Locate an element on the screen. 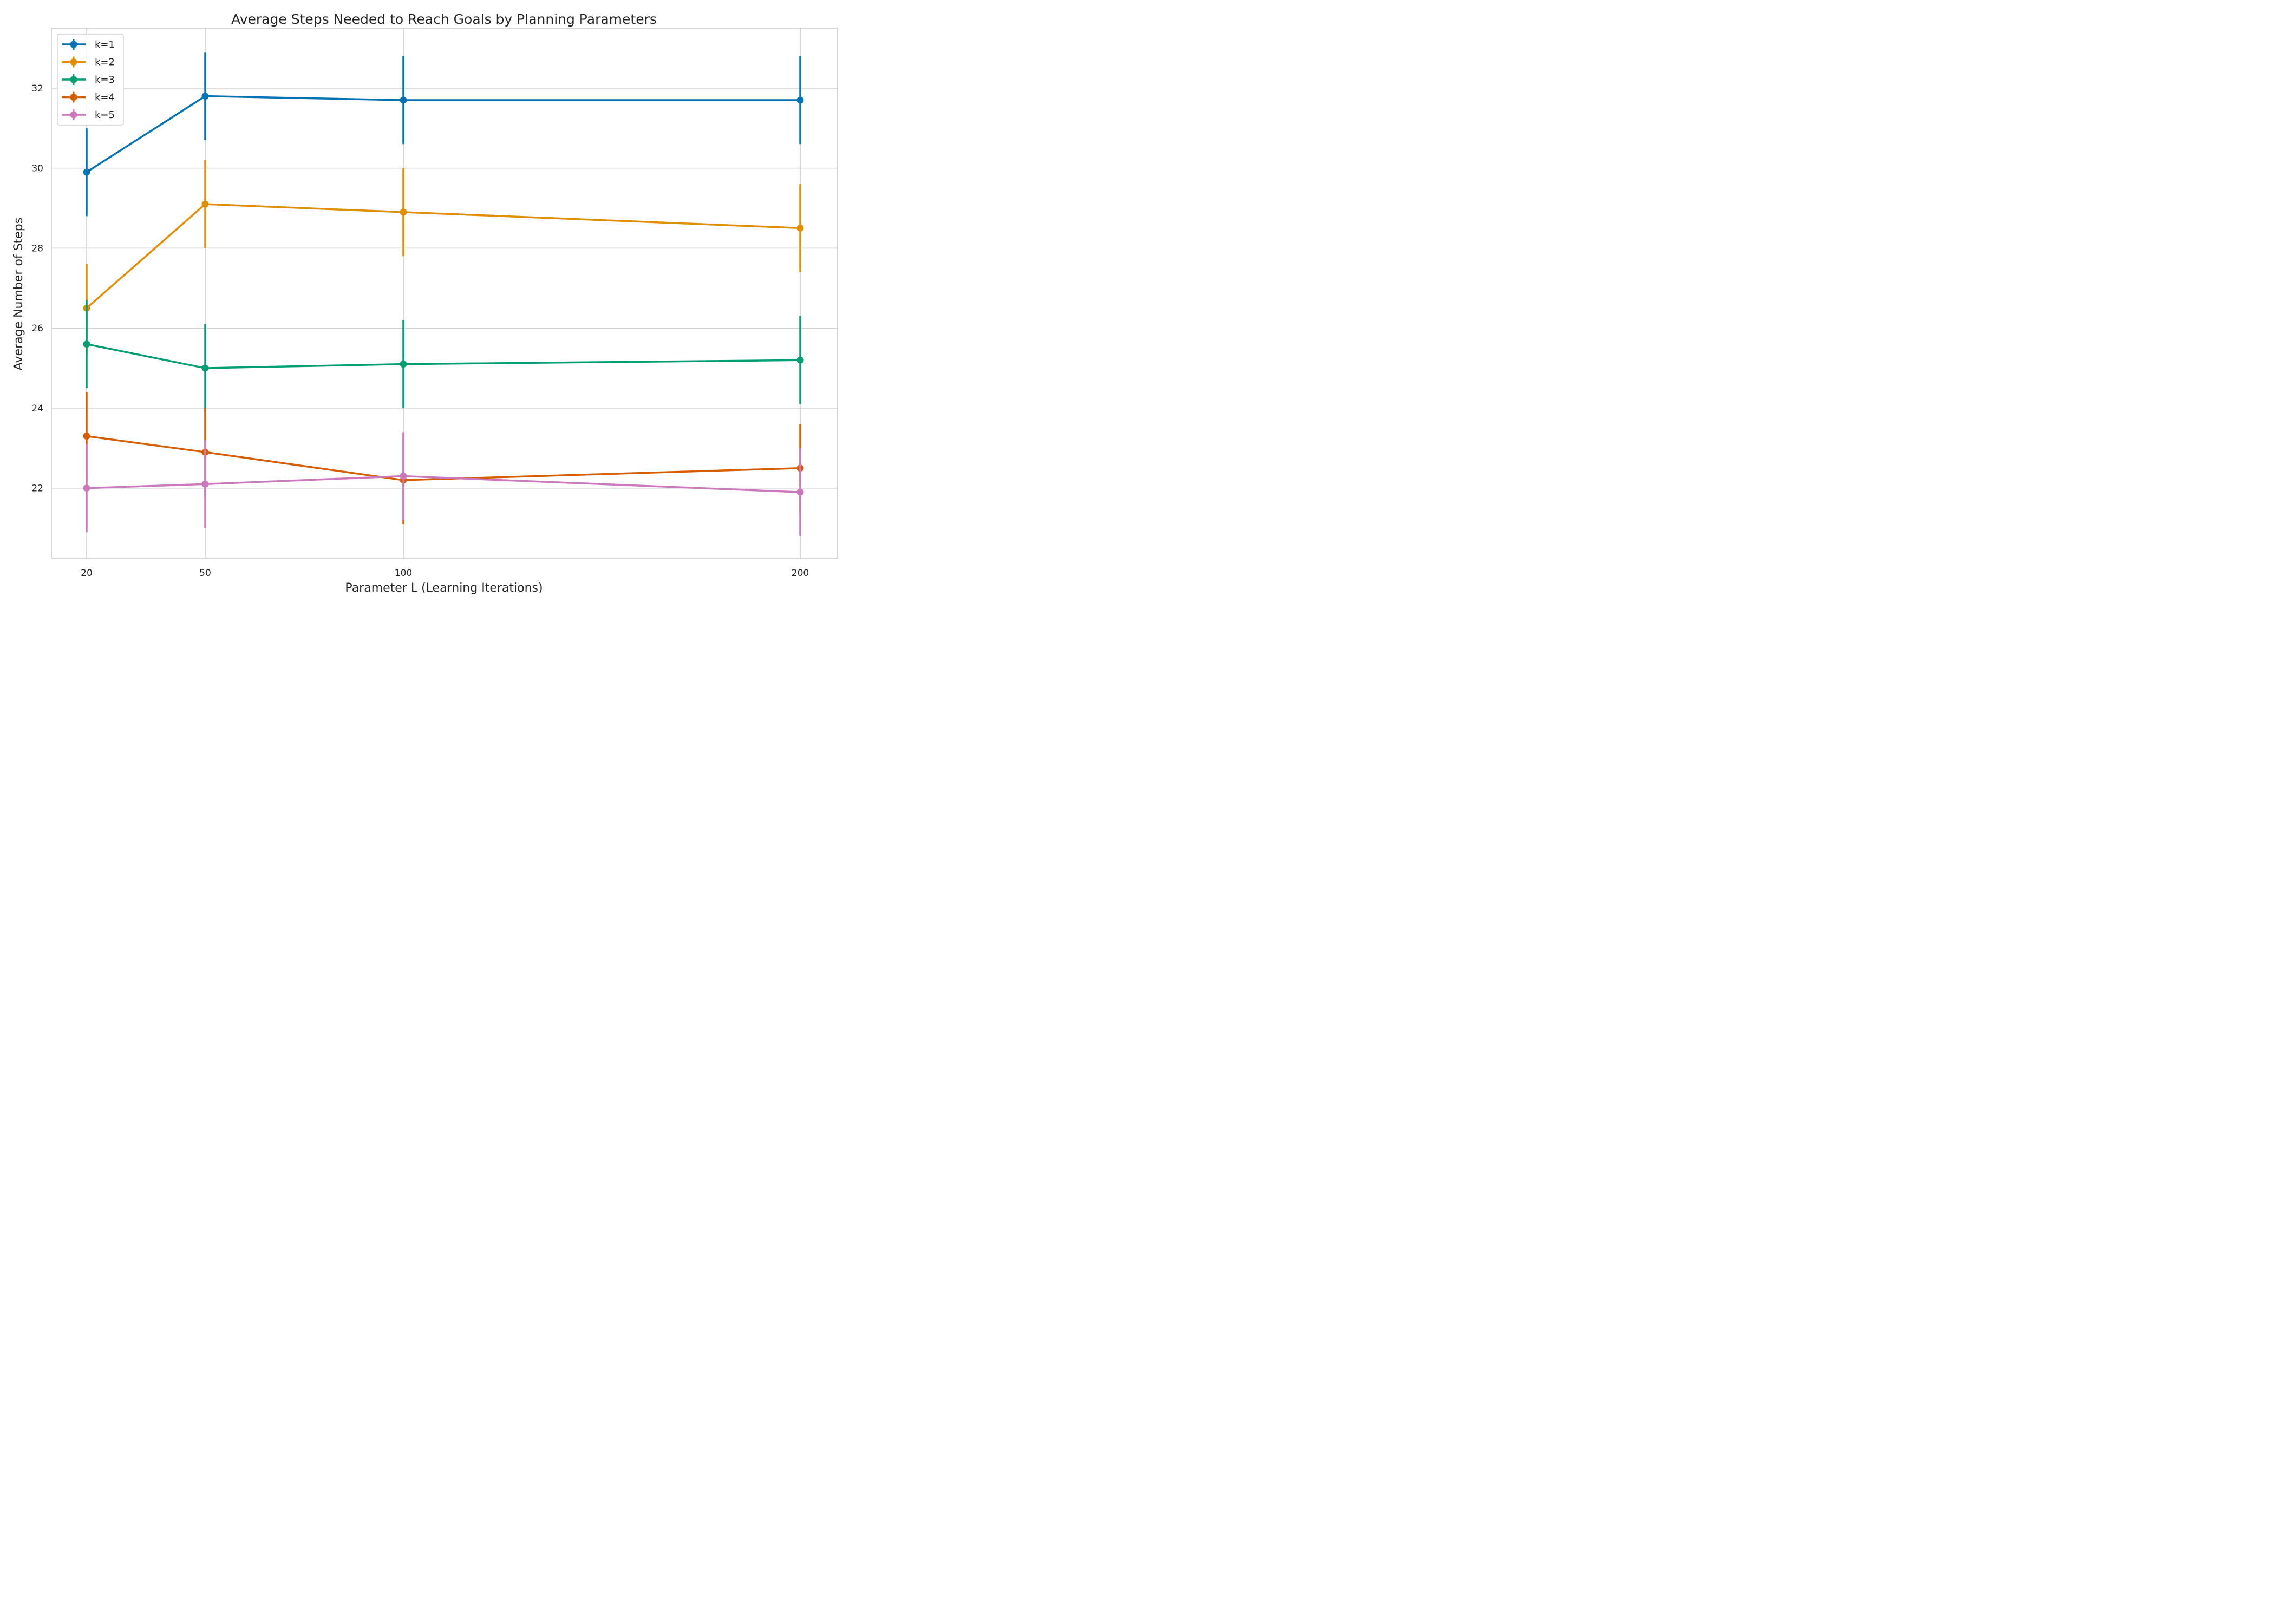 This screenshot has height=1624, width=2274. series-layer is located at coordinates (444, 294).